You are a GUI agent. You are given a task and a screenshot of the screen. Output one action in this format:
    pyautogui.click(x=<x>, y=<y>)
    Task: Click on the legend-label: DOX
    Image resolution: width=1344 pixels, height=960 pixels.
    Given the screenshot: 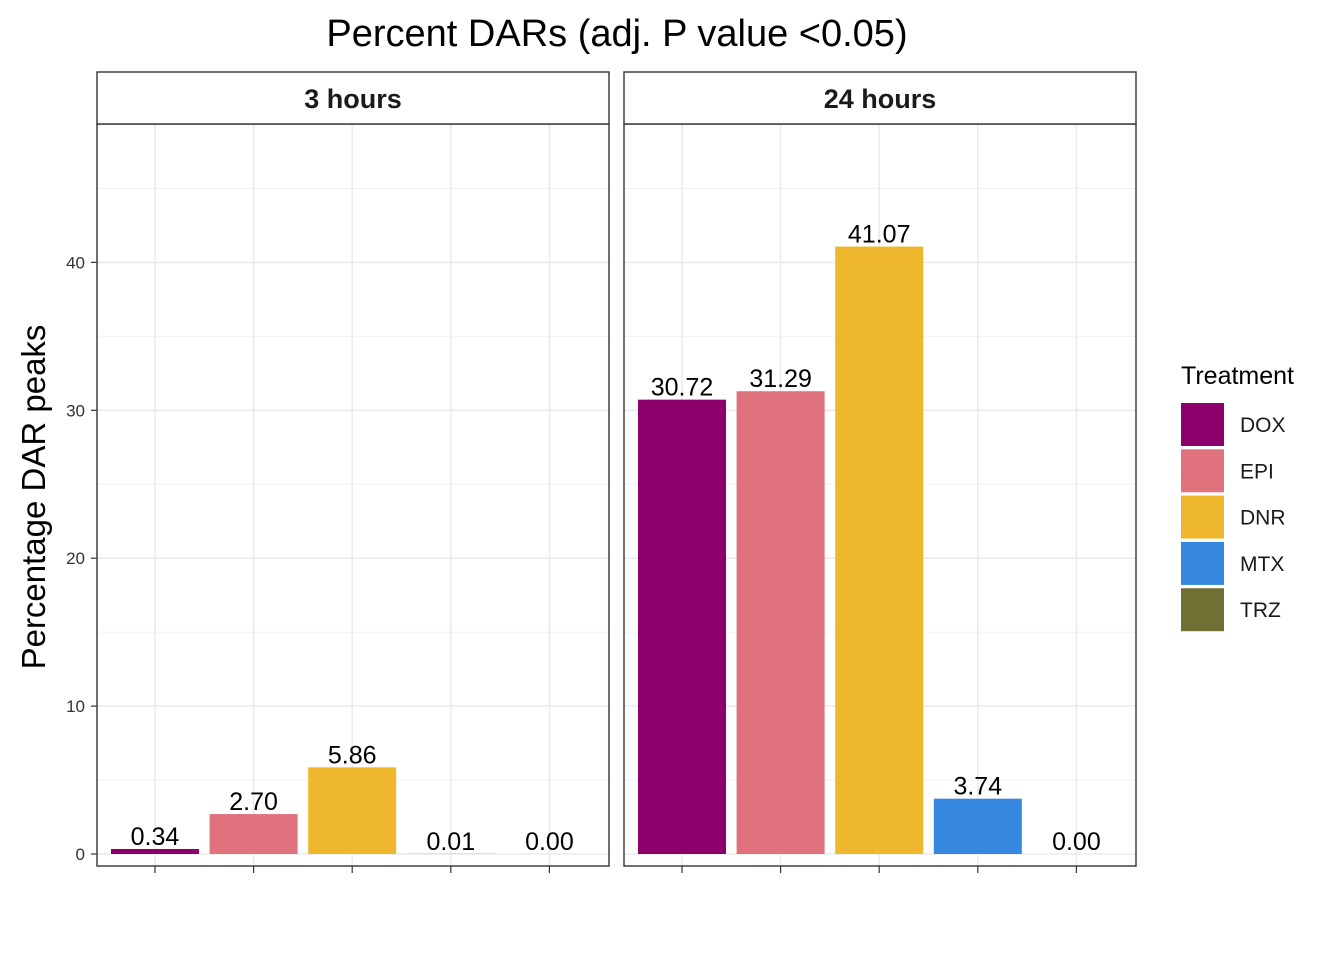 What is the action you would take?
    pyautogui.click(x=1263, y=425)
    